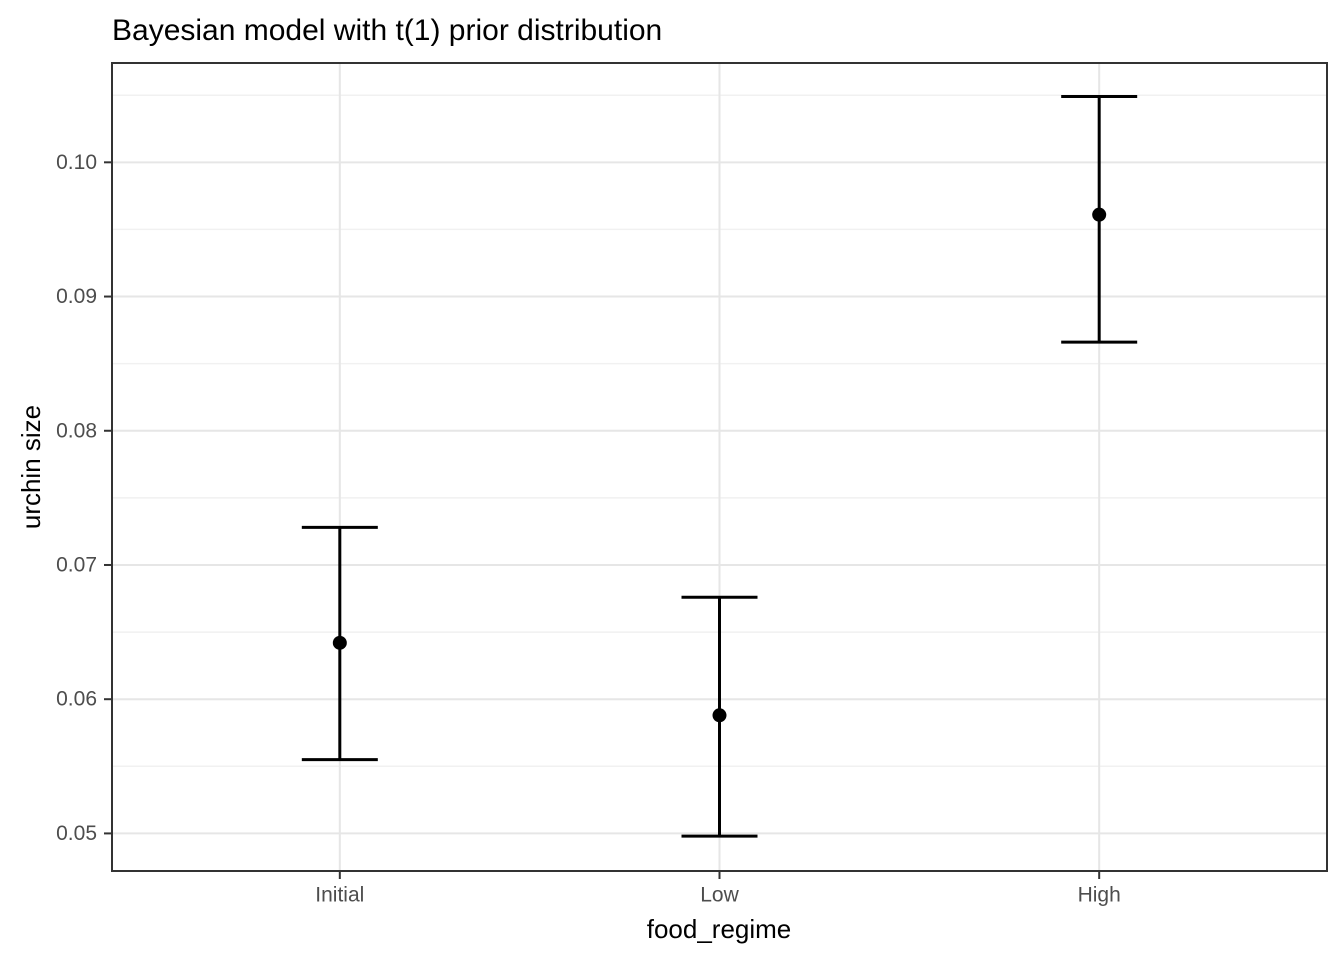 This screenshot has height=960, width=1344. I want to click on x-tick-label: High, so click(1099, 895).